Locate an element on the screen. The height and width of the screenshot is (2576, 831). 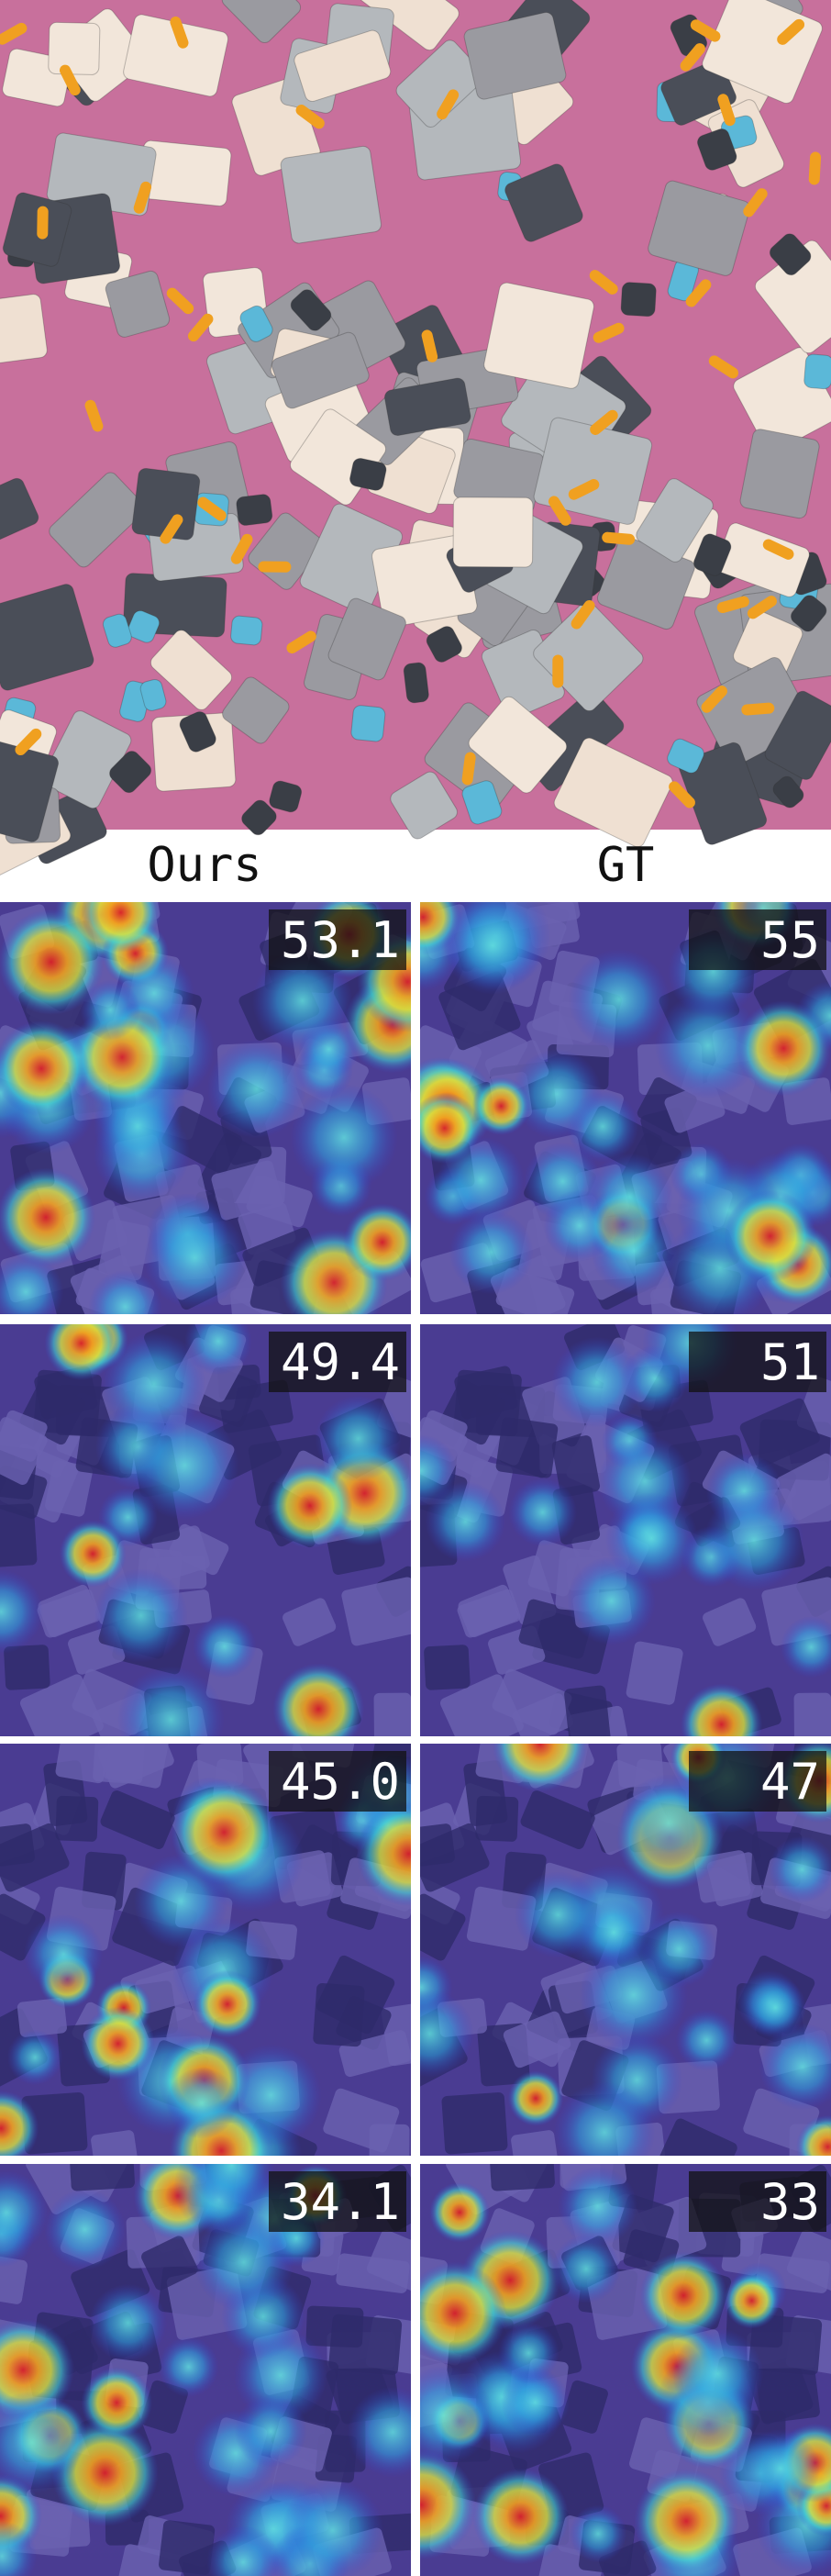
column-header: GT is located at coordinates (626, 866).